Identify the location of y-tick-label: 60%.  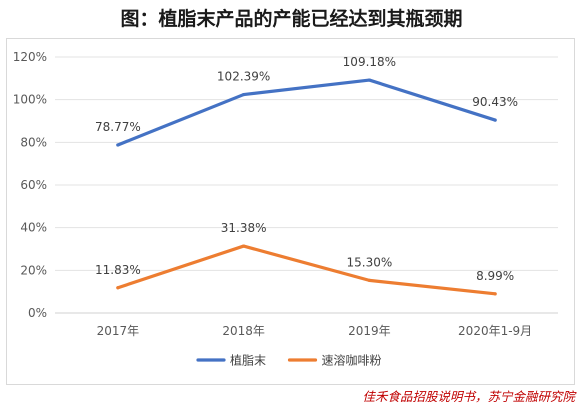
(33, 185).